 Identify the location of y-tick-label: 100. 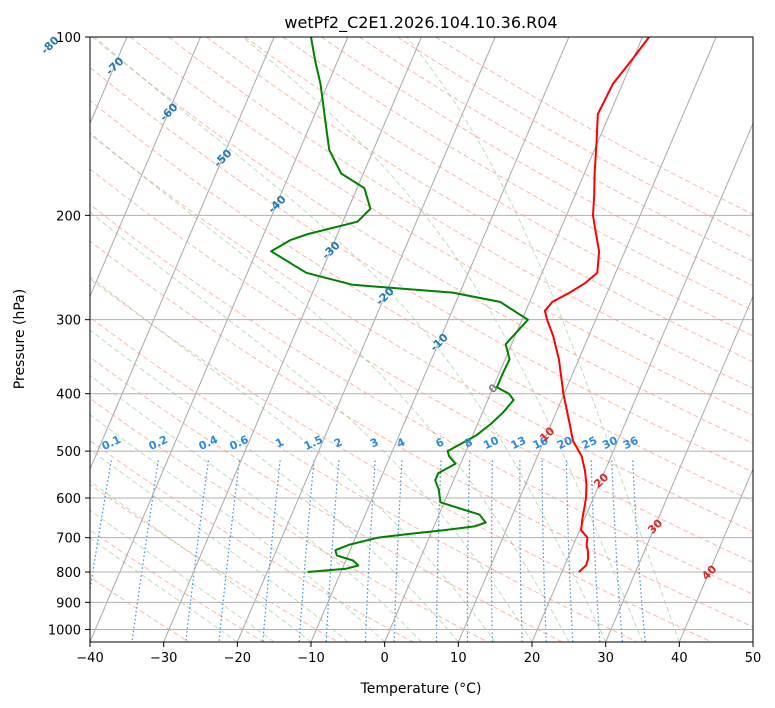
(68, 38).